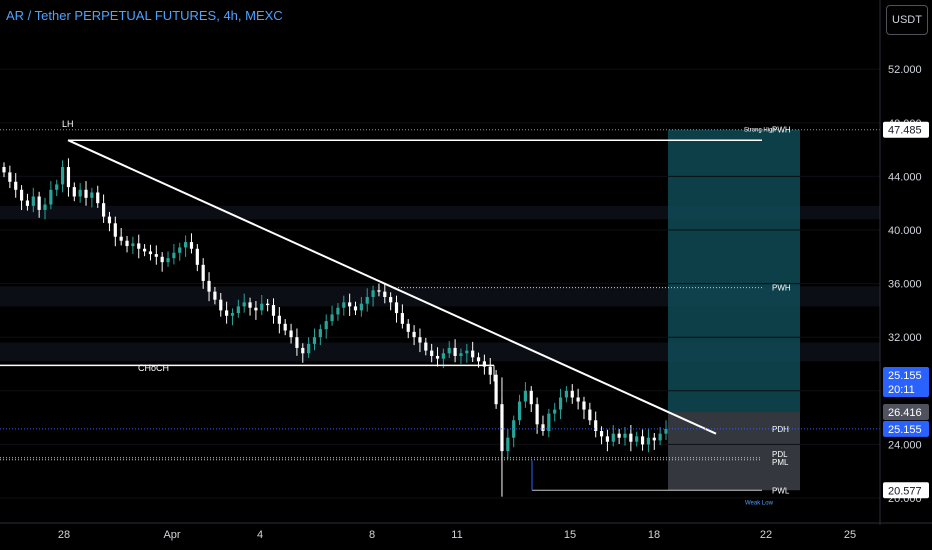  What do you see at coordinates (68, 124) in the screenshot?
I see `lh-label: LH` at bounding box center [68, 124].